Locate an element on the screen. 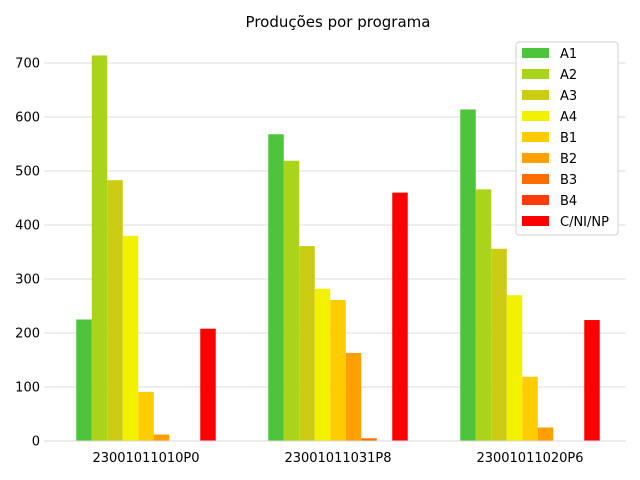  x-tick-label: 23001011031P8 is located at coordinates (337, 458).